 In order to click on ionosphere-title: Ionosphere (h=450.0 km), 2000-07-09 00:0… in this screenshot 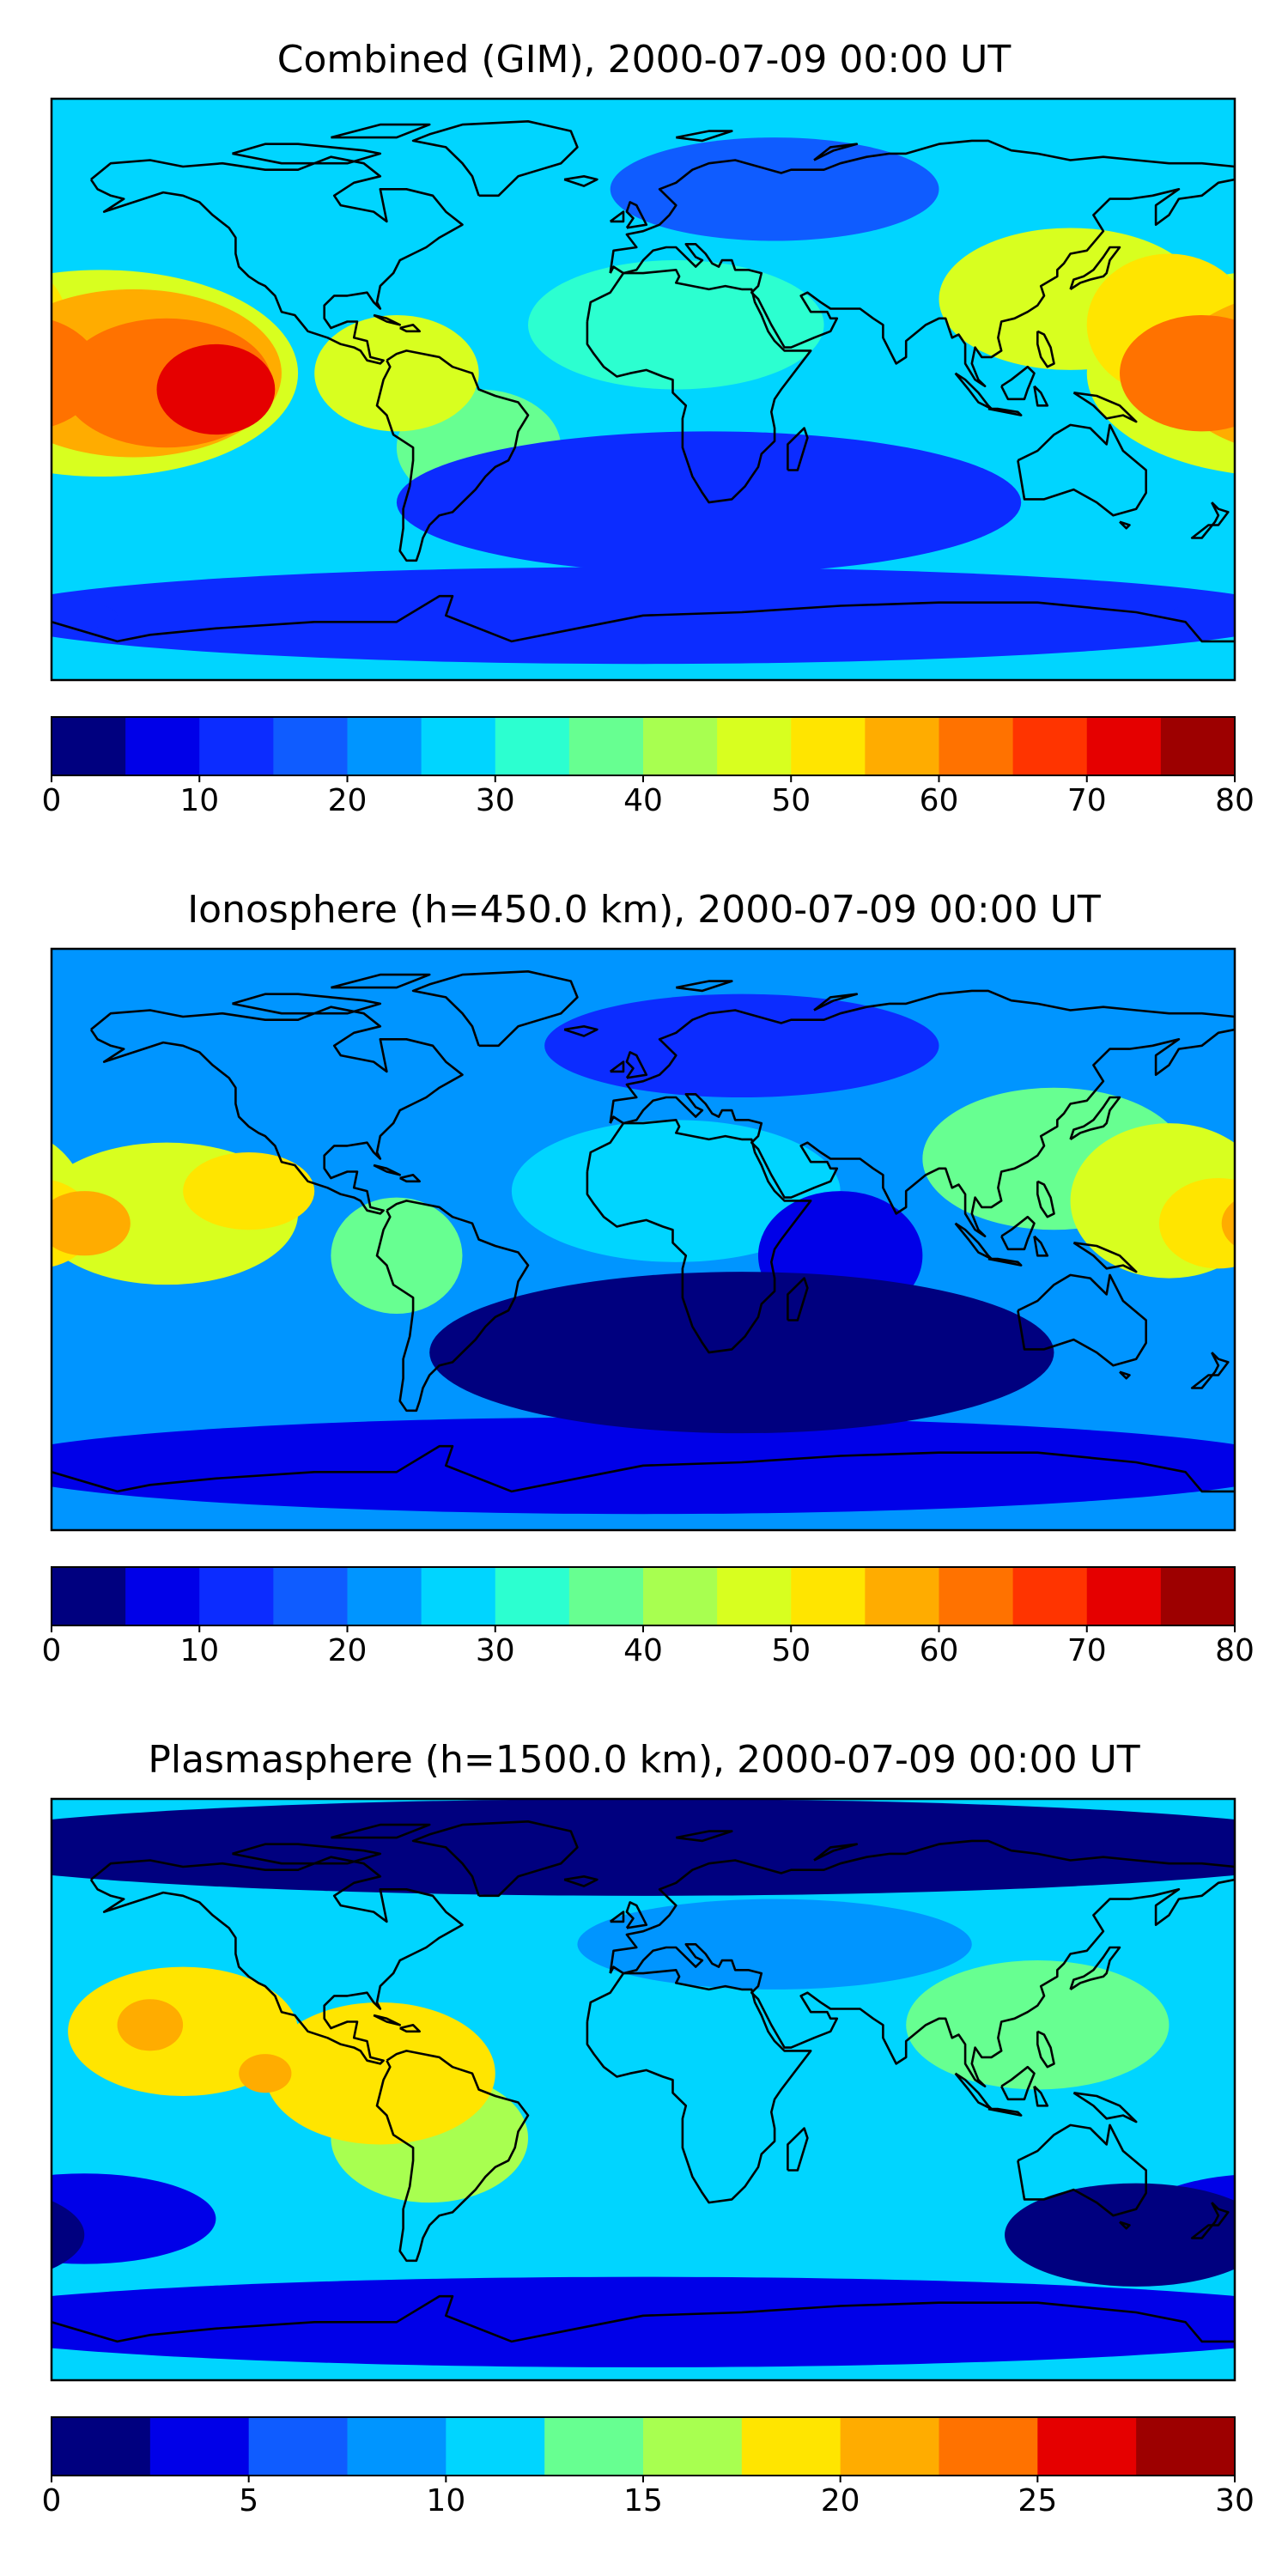, I will do `click(644, 910)`.